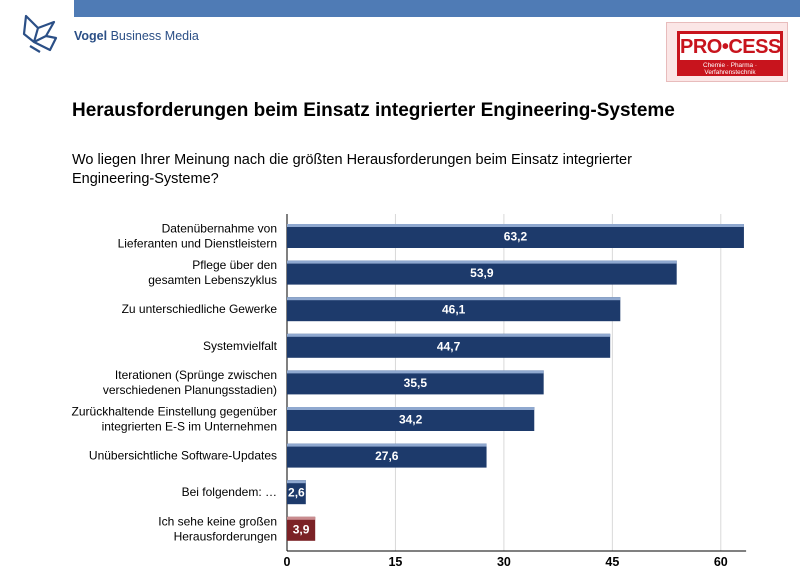 The image size is (800, 573). Describe the element at coordinates (612, 562) in the screenshot. I see `x-tick-label: 45` at that location.